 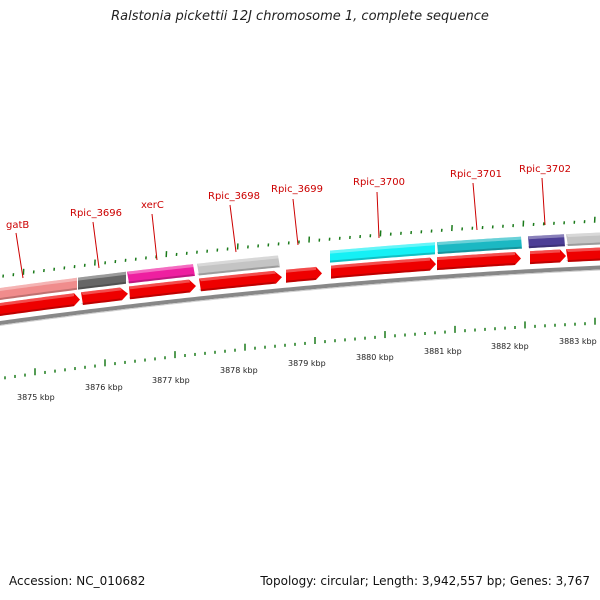 I want to click on gene-label: Rpic_3696, so click(x=96, y=213).